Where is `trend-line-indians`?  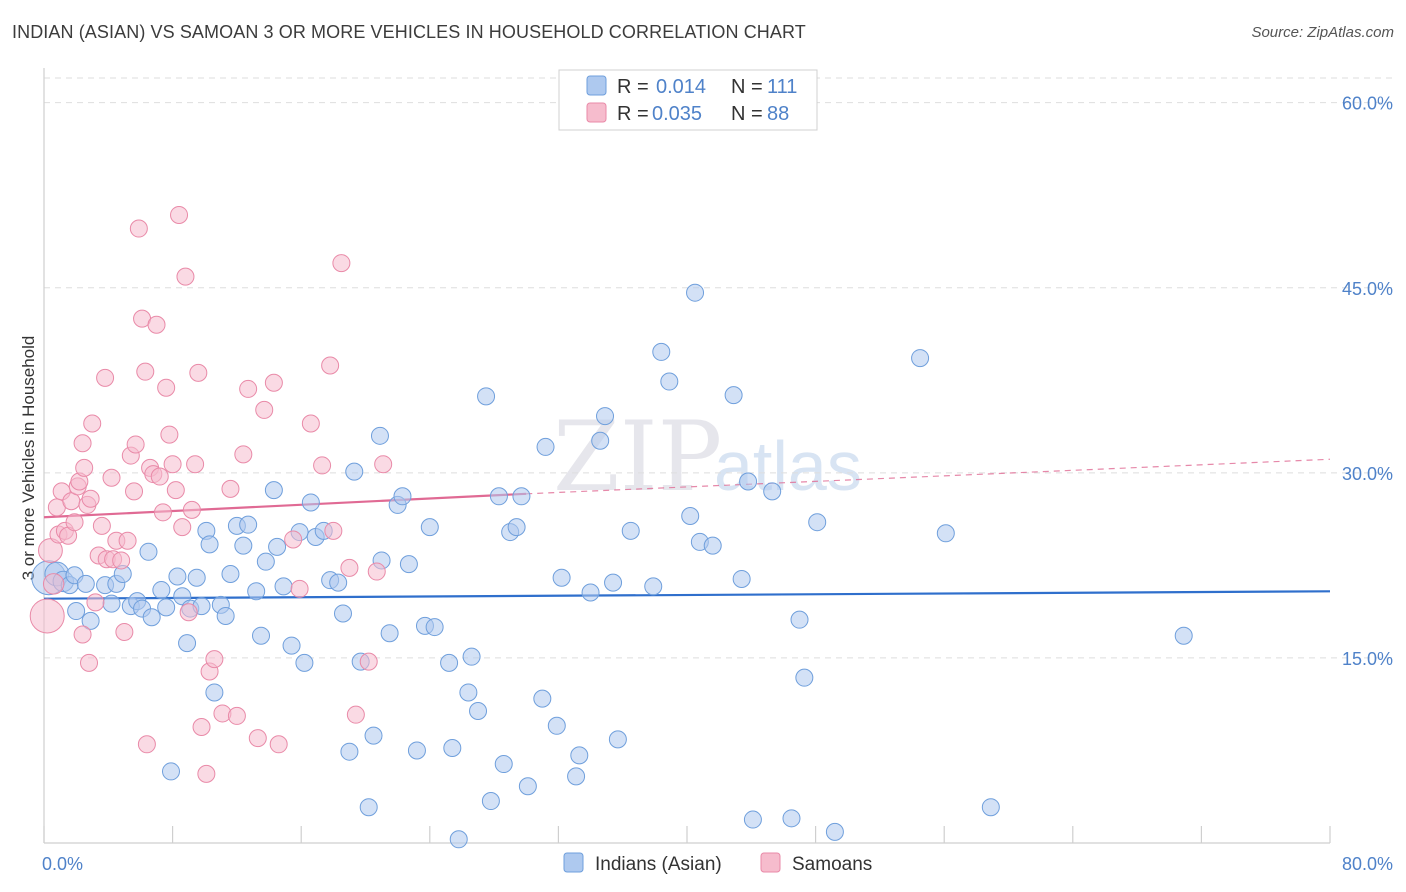
trend-line-indians is located at coordinates (687, 595).